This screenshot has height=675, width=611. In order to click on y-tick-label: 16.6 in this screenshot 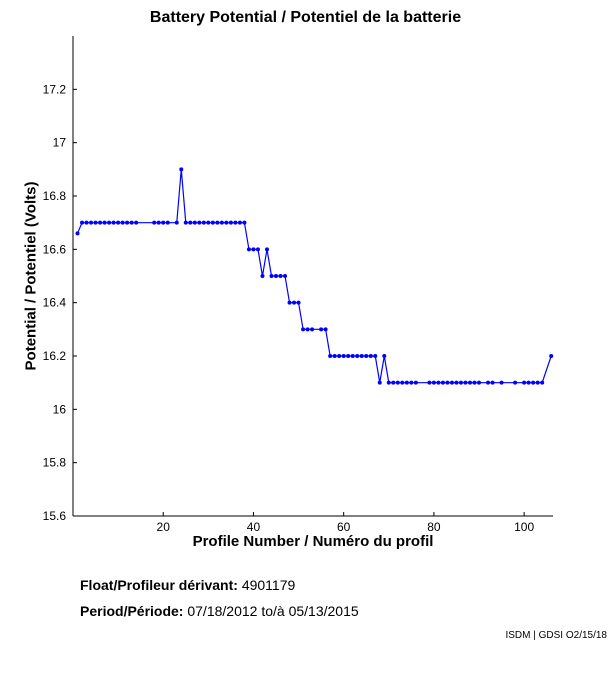, I will do `click(55, 249)`.